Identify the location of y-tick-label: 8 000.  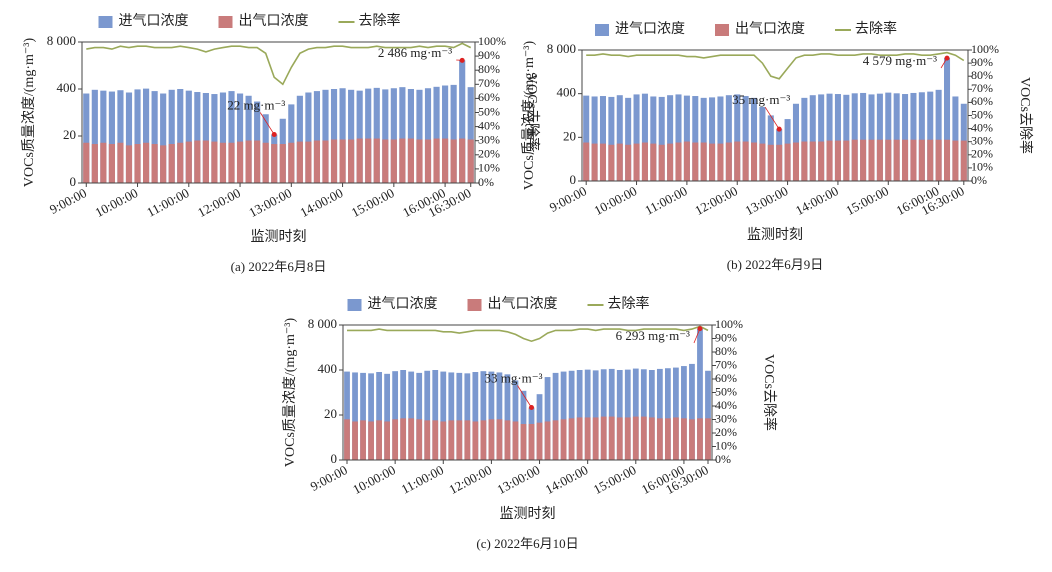
(561, 48).